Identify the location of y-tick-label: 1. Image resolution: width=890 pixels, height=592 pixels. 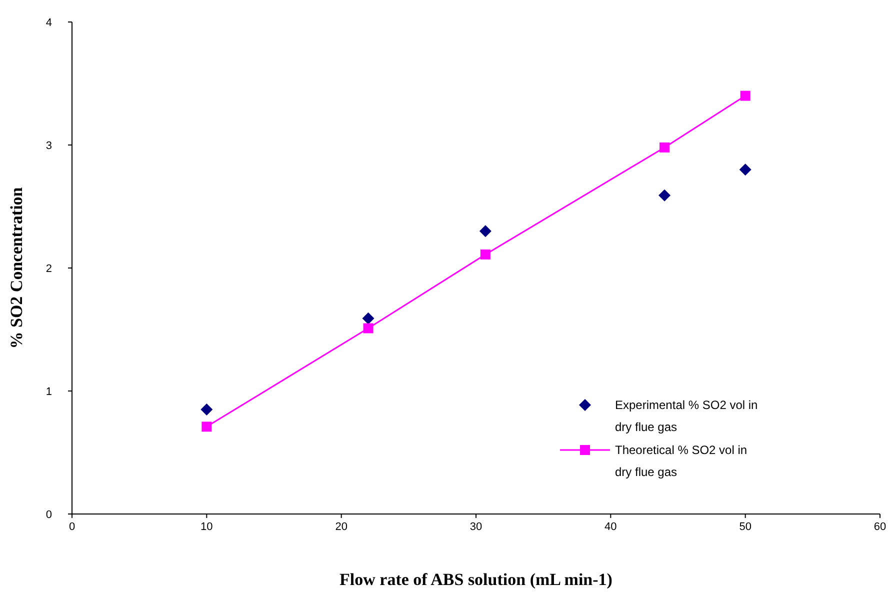
(49, 392).